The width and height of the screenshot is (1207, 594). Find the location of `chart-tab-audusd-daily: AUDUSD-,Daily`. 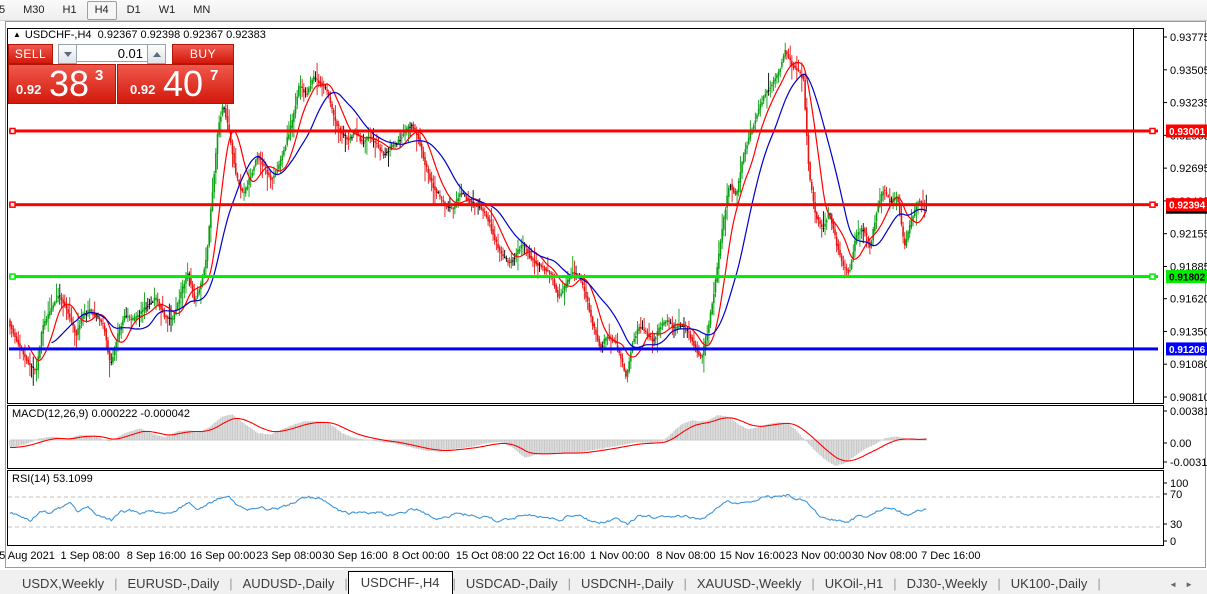

chart-tab-audusd-daily: AUDUSD-,Daily is located at coordinates (288, 583).